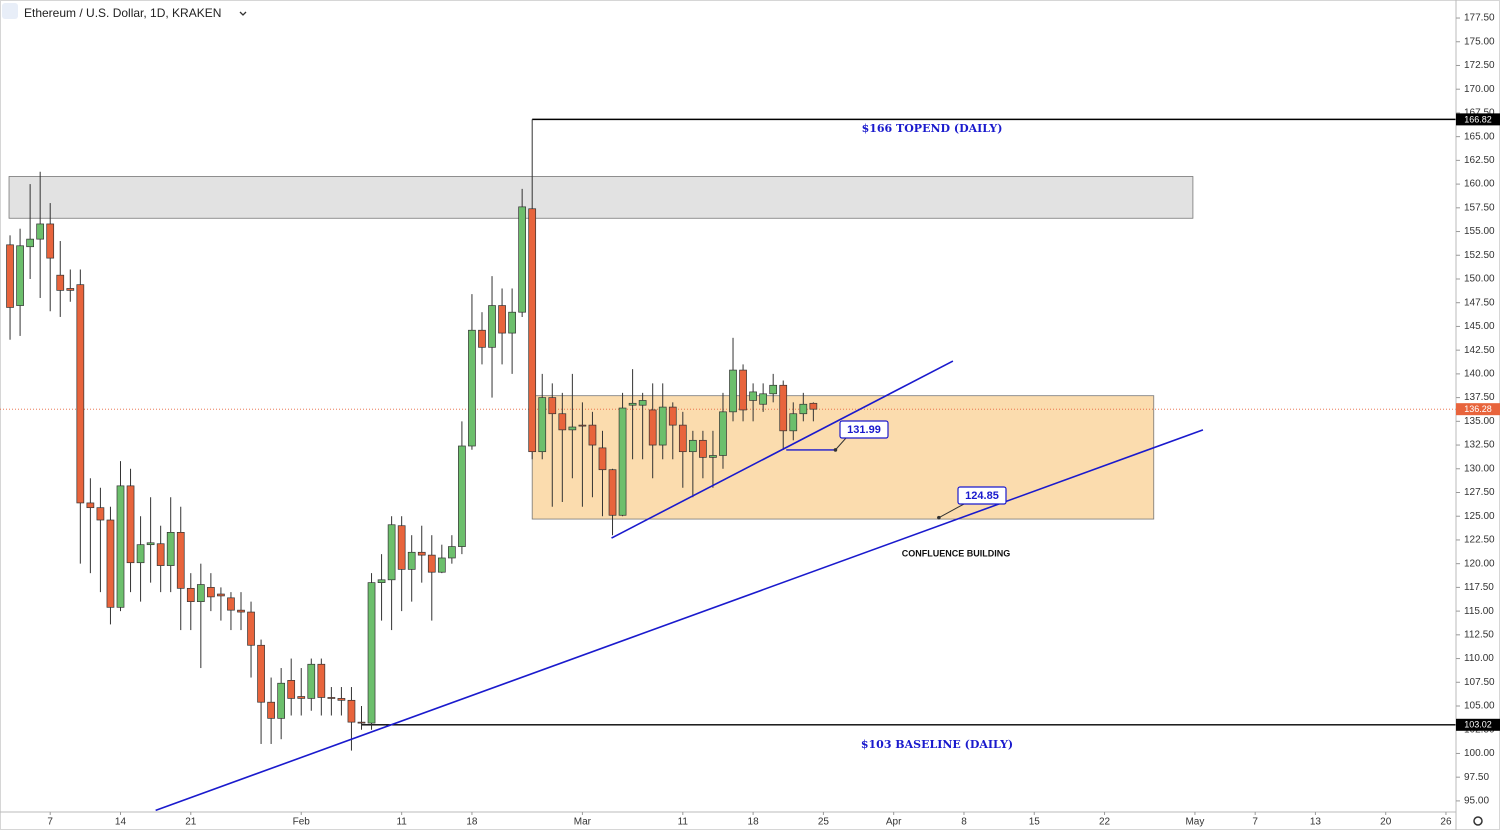  Describe the element at coordinates (1478, 821) in the screenshot. I see `settings-icon` at that location.